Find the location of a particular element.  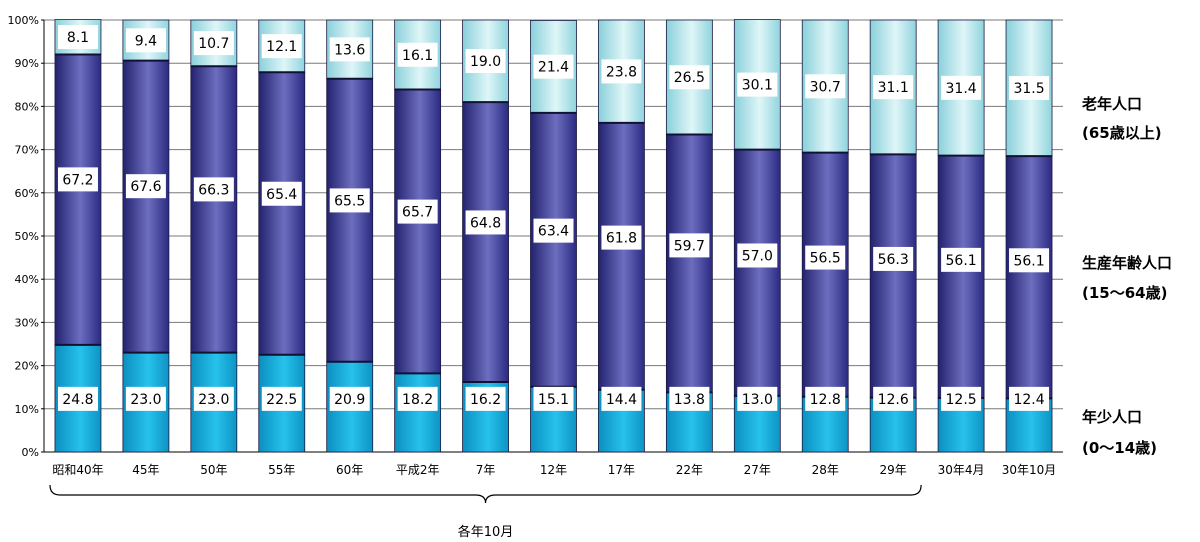

data-label-elderly: 16.1 is located at coordinates (417, 56).